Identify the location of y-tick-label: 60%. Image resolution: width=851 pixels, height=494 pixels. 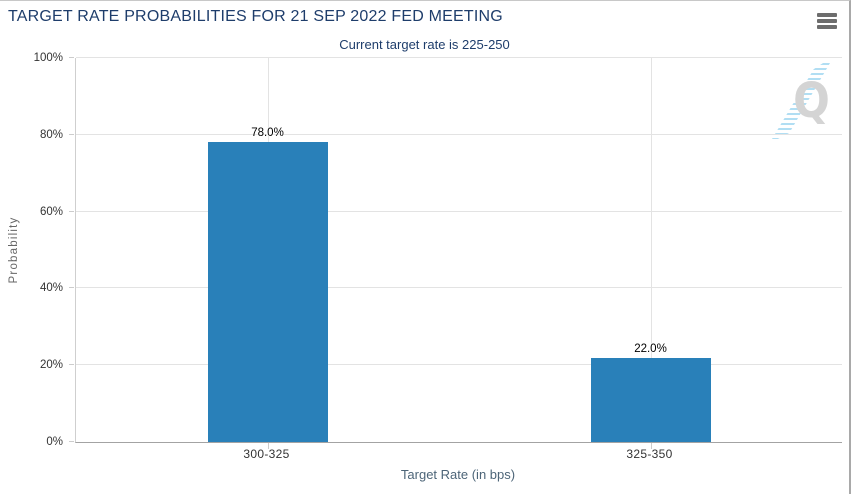
(51, 211).